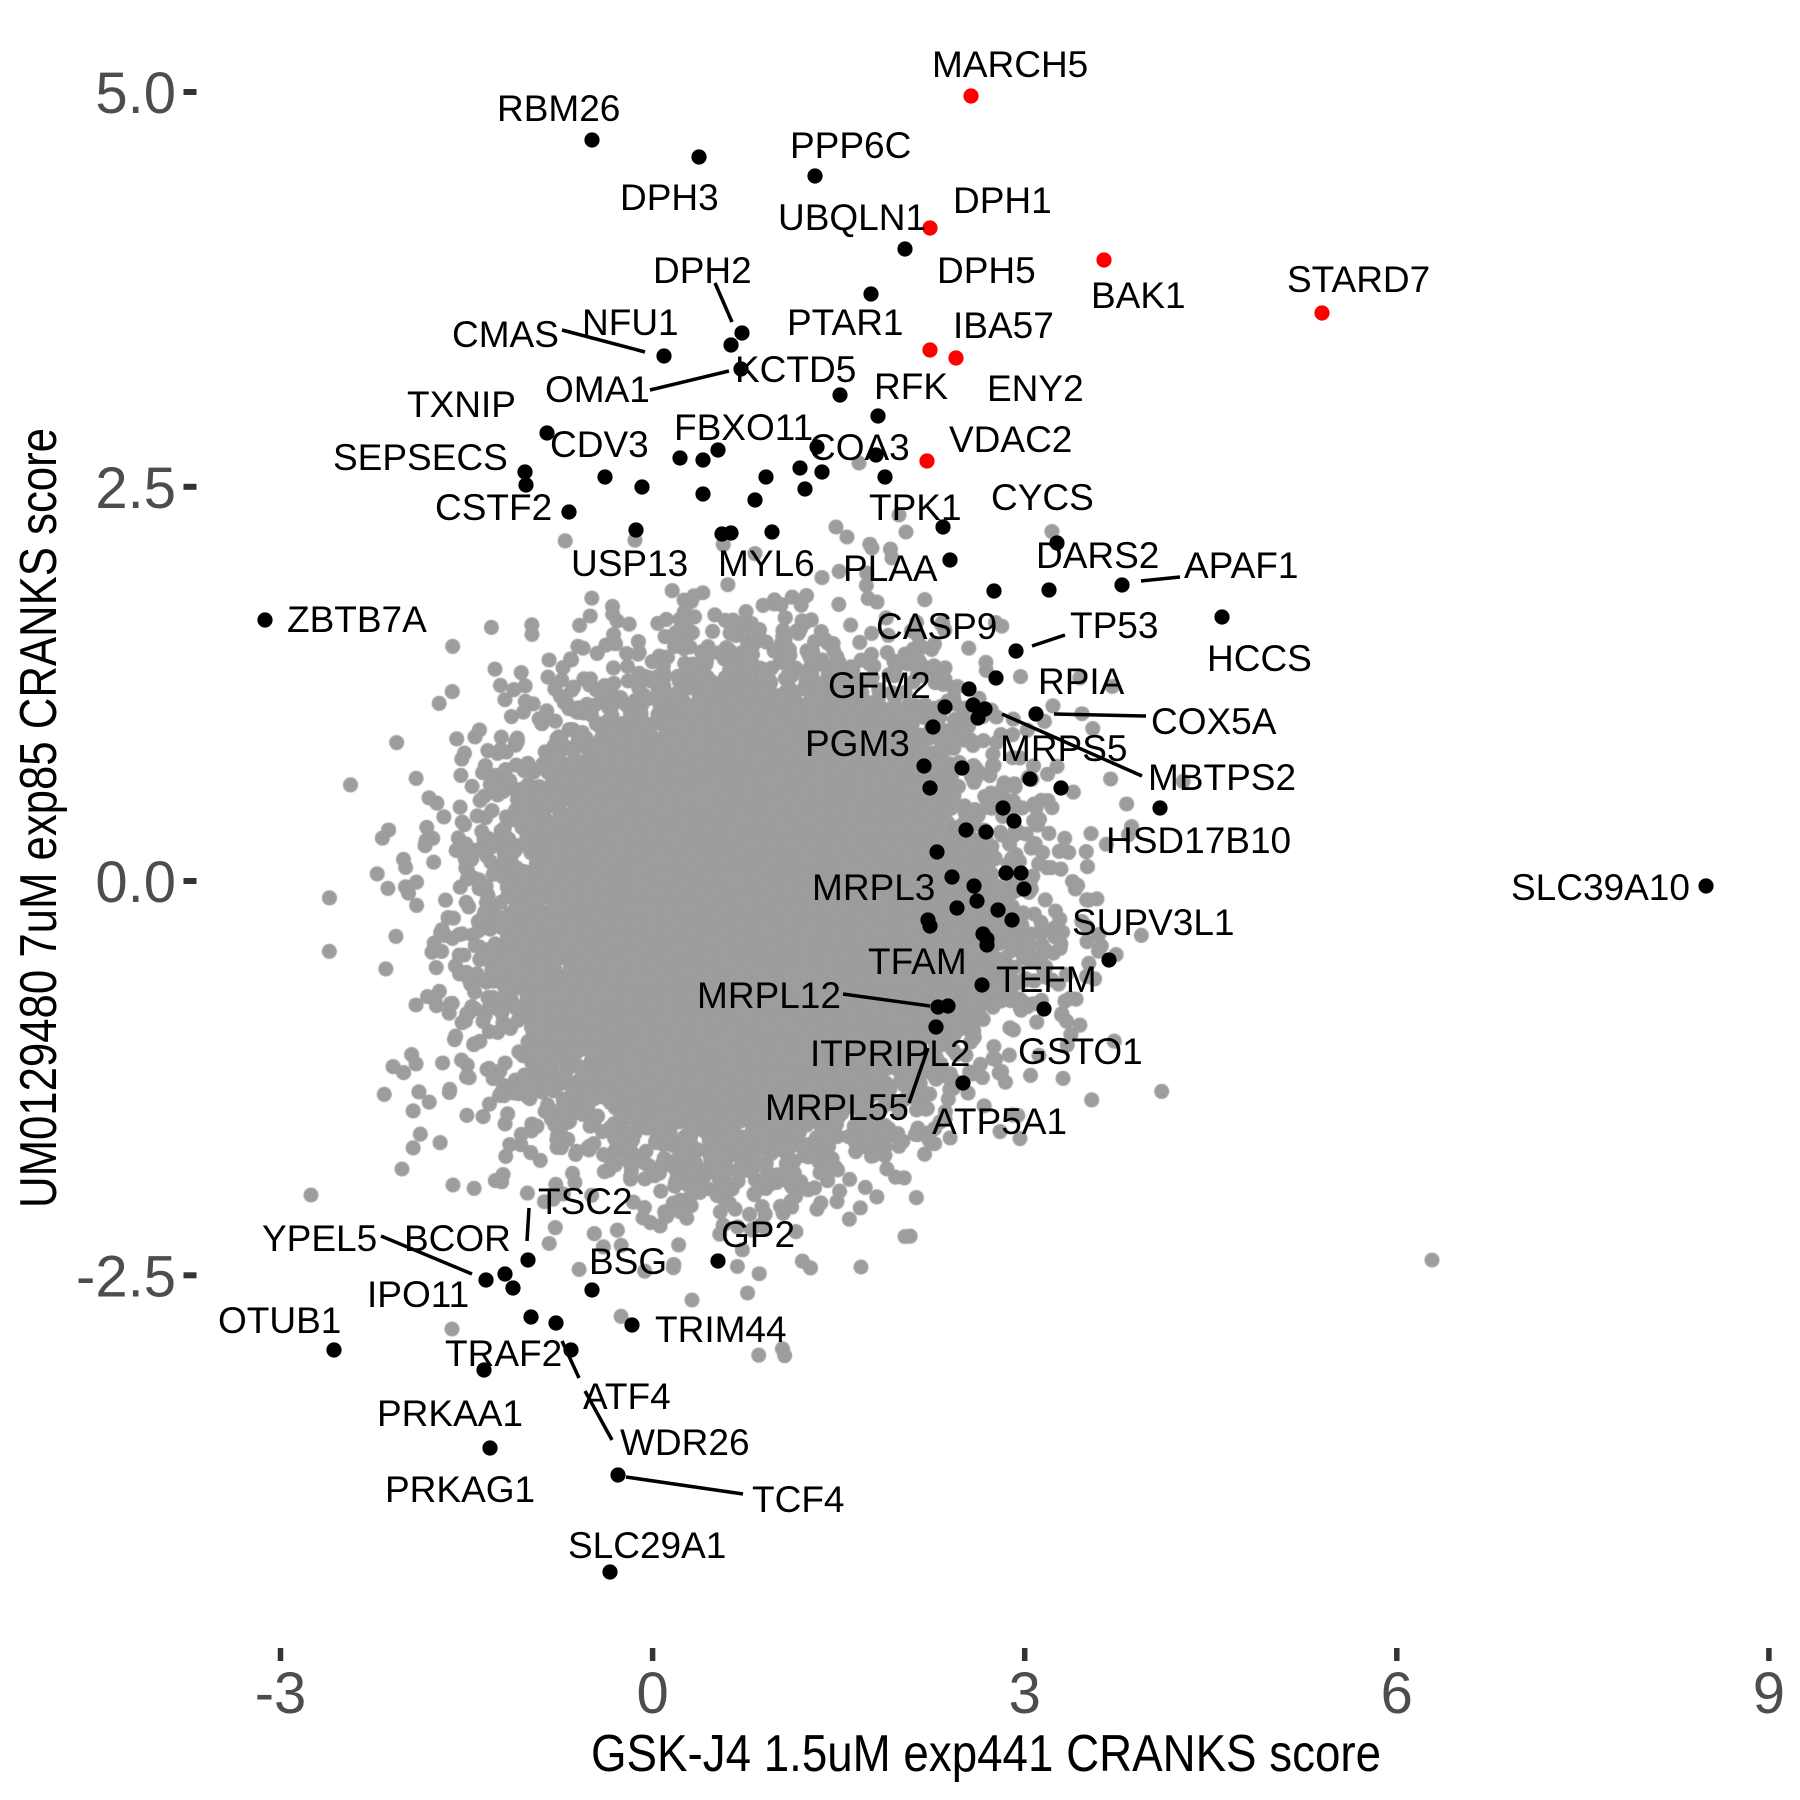 The height and width of the screenshot is (1800, 1800). What do you see at coordinates (850, 145) in the screenshot?
I see `svg-text: PPP6C` at bounding box center [850, 145].